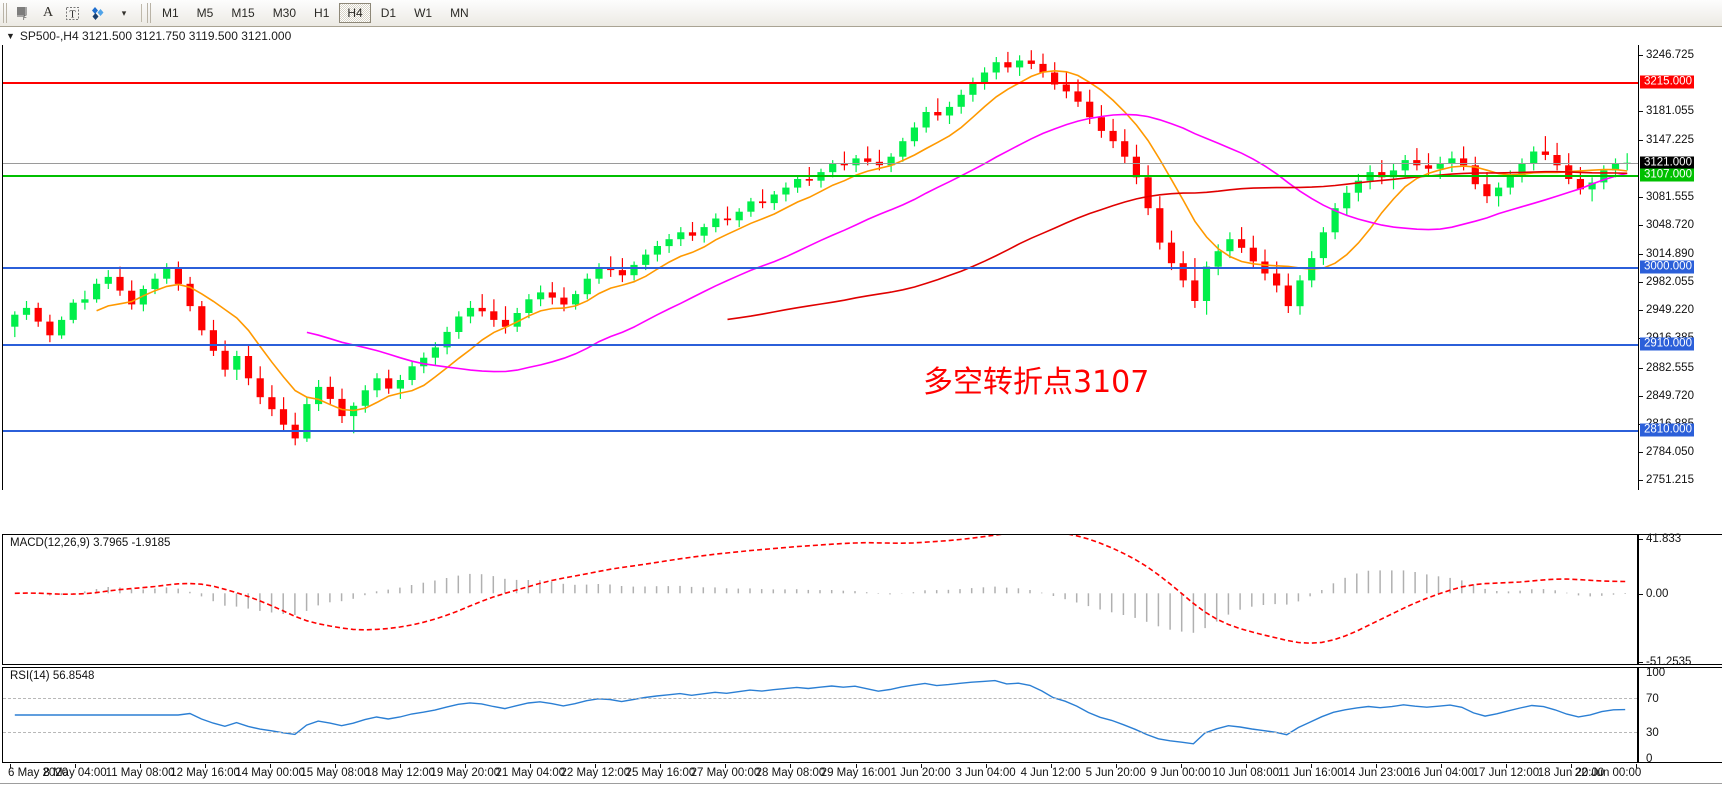 This screenshot has height=796, width=1722. What do you see at coordinates (920, 773) in the screenshot?
I see `time-axis-label: 1 Jun 20:00` at bounding box center [920, 773].